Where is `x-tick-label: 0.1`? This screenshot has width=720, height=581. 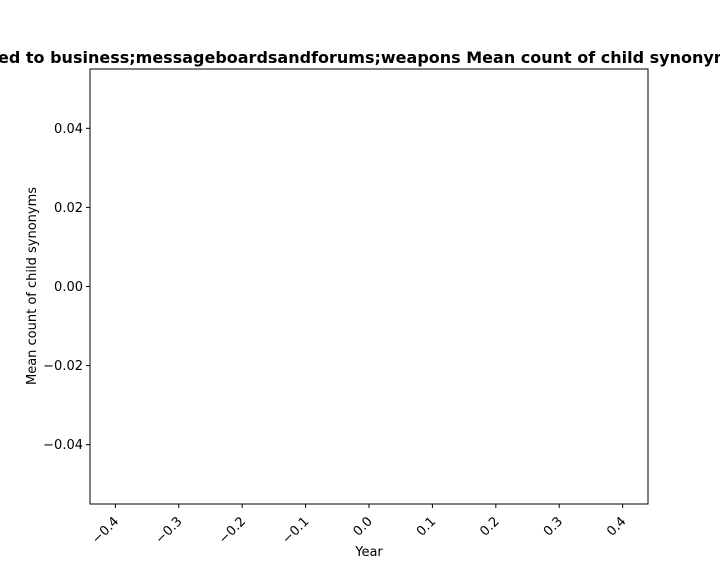
x-tick-label: 0.1 is located at coordinates (426, 526).